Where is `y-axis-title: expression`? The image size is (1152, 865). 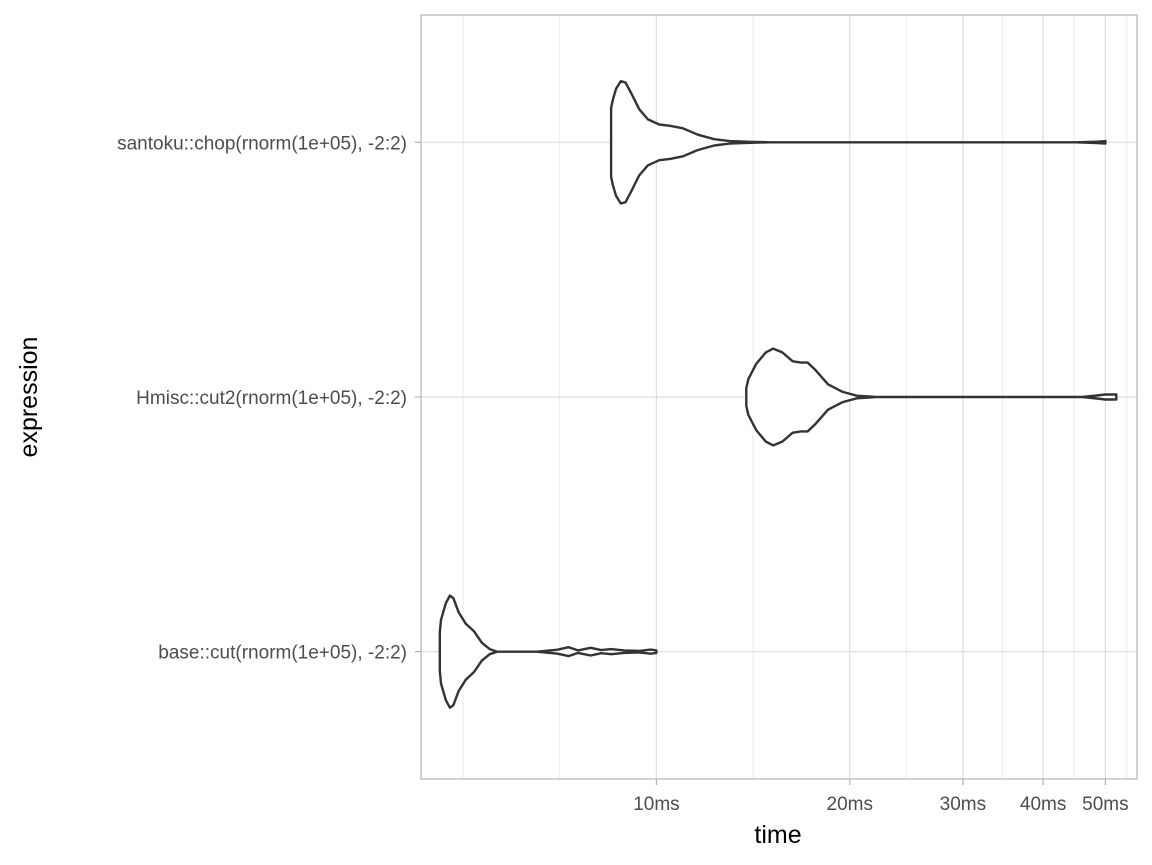 y-axis-title: expression is located at coordinates (29, 397).